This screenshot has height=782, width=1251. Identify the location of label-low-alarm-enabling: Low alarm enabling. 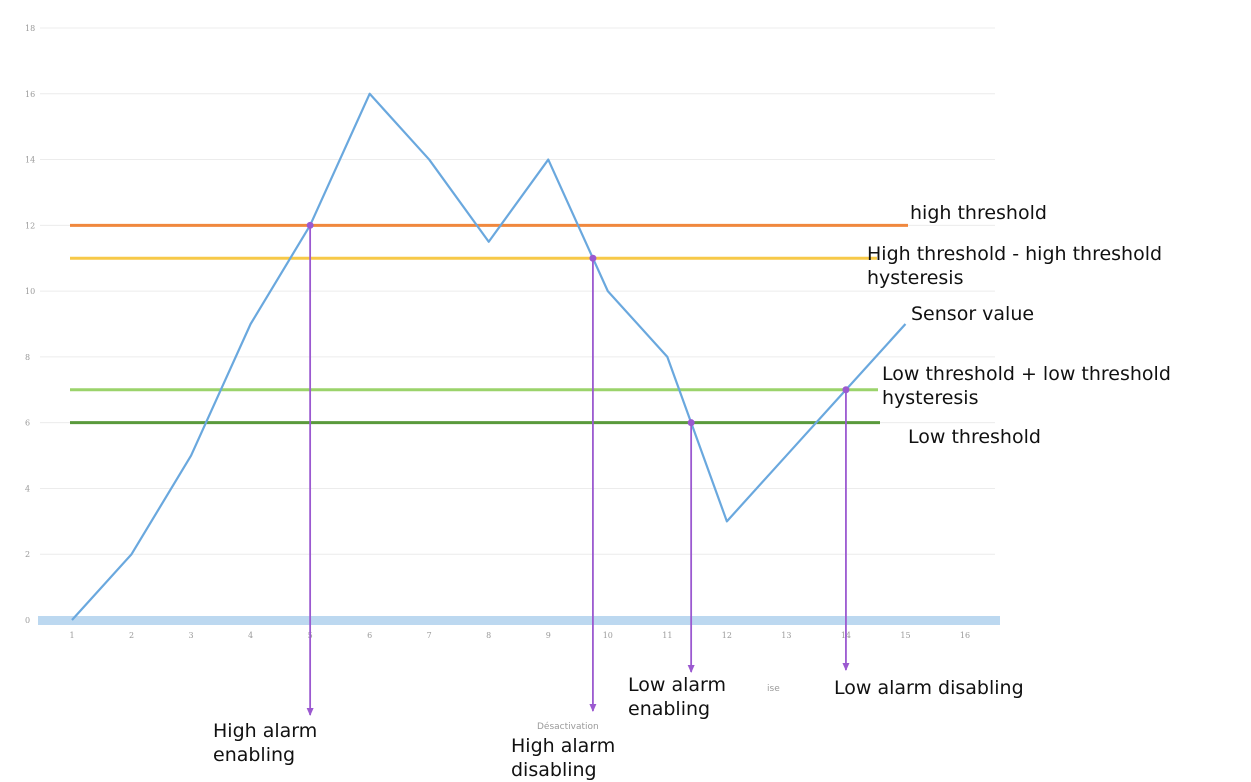
(677, 697).